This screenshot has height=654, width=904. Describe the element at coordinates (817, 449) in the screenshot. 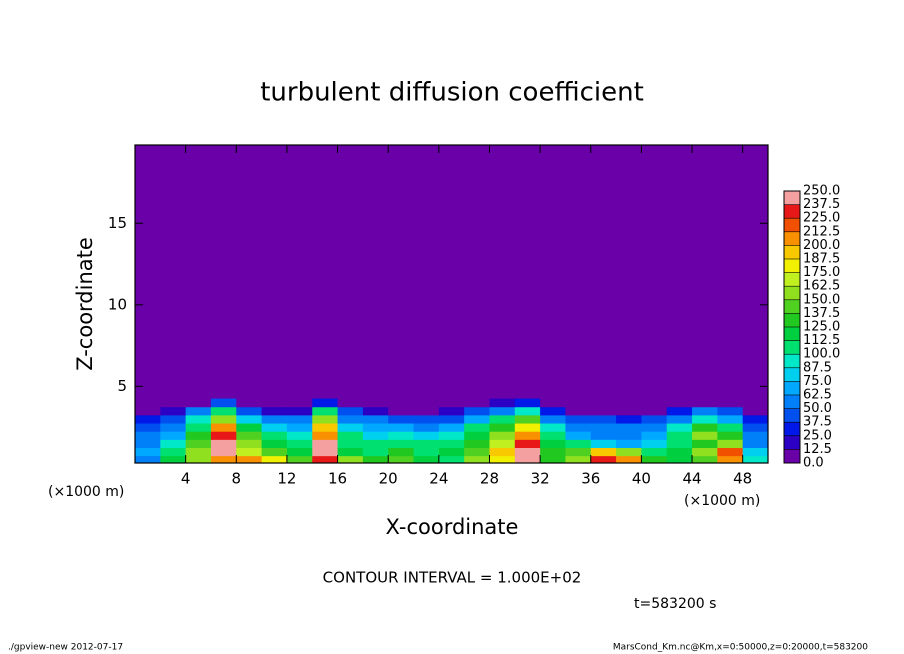

I see `colorbar-label: 12.5` at that location.